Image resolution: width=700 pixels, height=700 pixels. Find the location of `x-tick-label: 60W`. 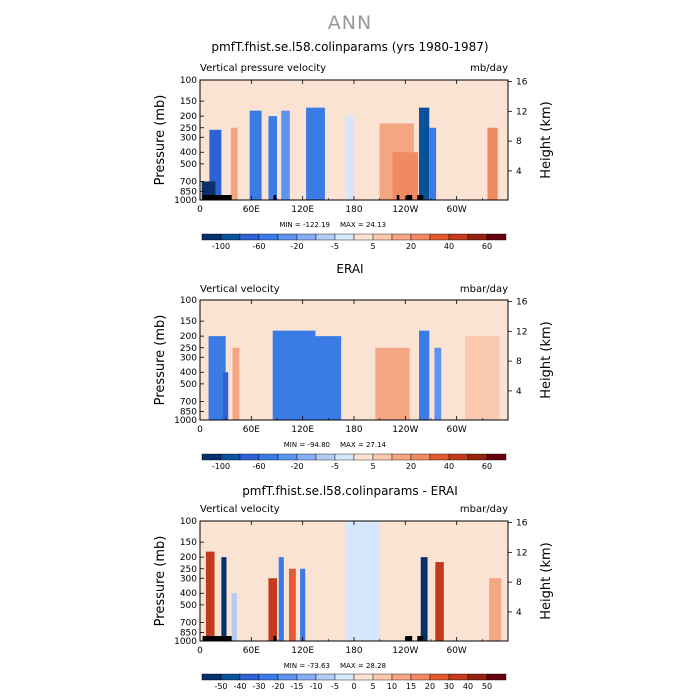

x-tick-label: 60W is located at coordinates (456, 210).